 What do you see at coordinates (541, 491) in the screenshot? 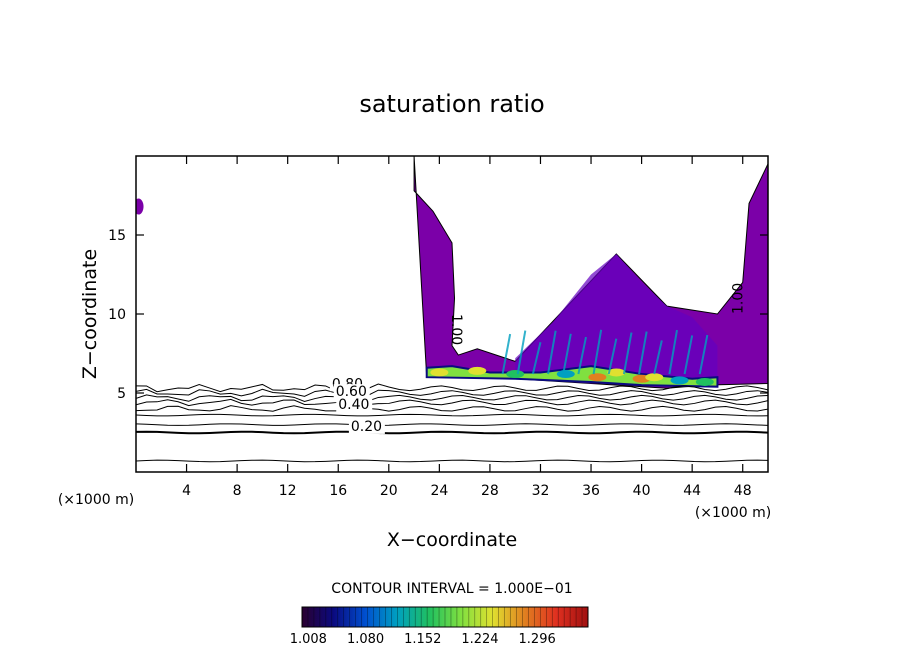
I see `x-tick-label: 32` at bounding box center [541, 491].